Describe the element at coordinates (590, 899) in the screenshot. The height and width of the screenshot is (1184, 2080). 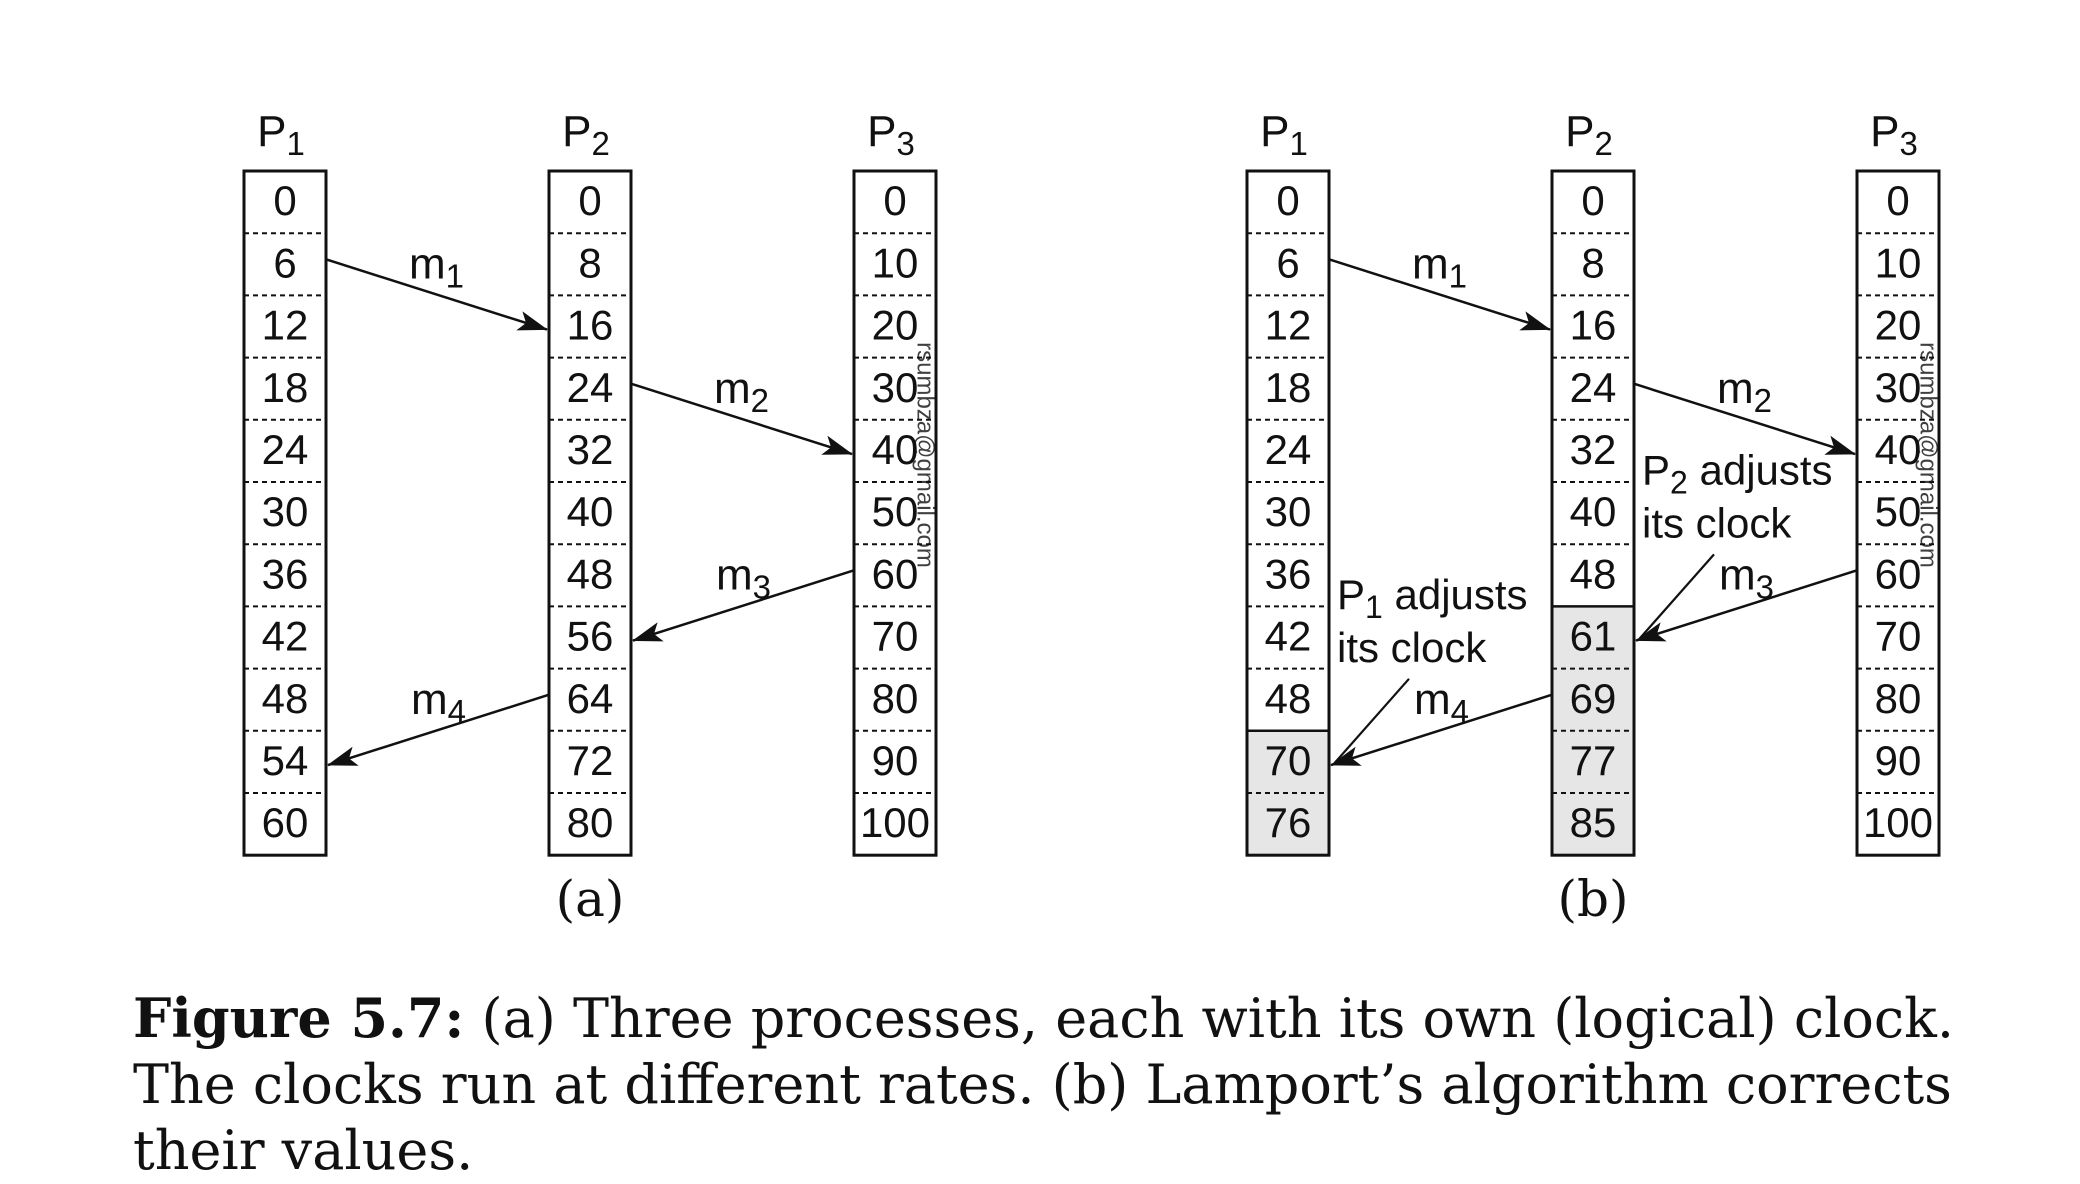
I see `panel-label: (a)` at that location.